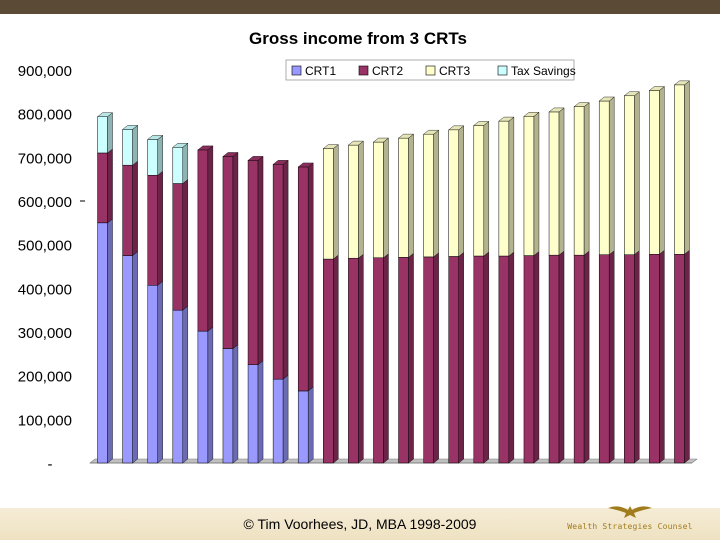 Image resolution: width=720 pixels, height=540 pixels. Describe the element at coordinates (630, 526) in the screenshot. I see `brand-text: Wealth Strategies Counsel` at that location.